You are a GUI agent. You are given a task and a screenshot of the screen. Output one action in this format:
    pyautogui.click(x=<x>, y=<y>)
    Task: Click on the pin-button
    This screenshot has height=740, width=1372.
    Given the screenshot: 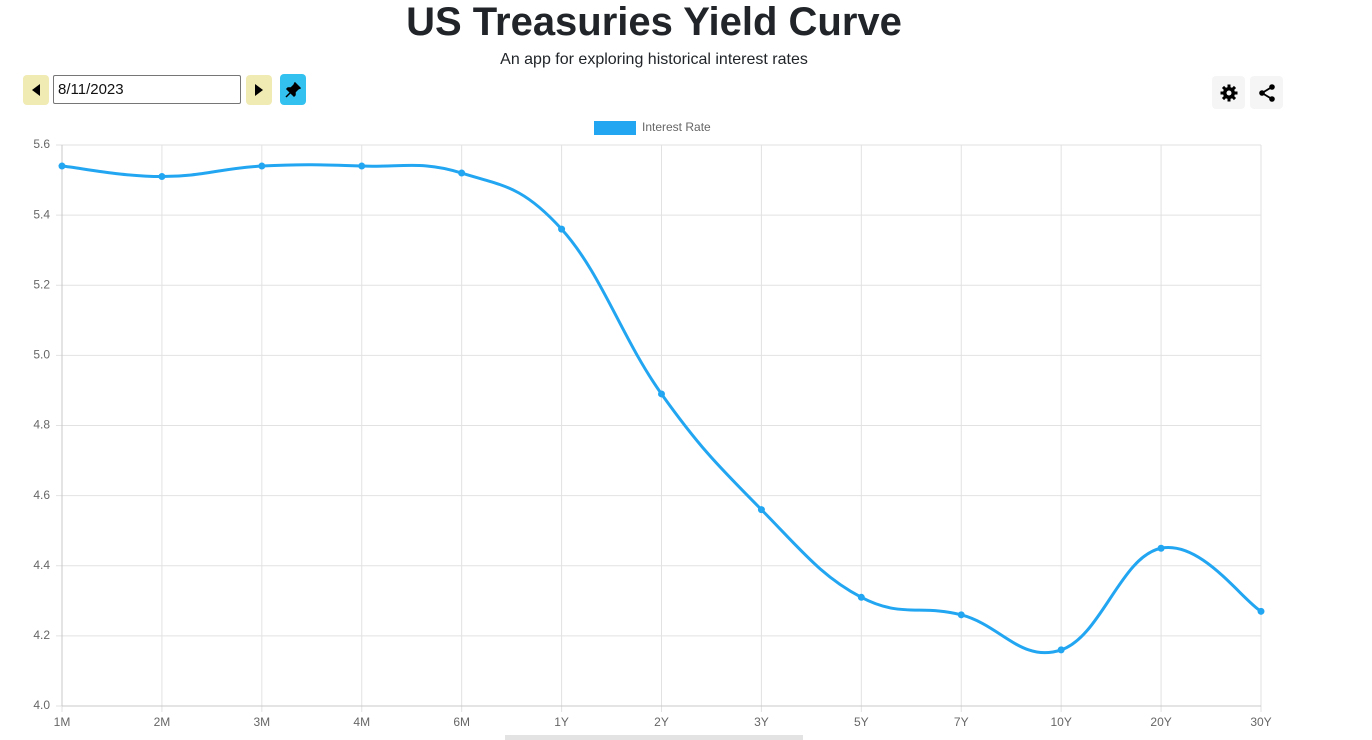 What is the action you would take?
    pyautogui.click(x=293, y=89)
    